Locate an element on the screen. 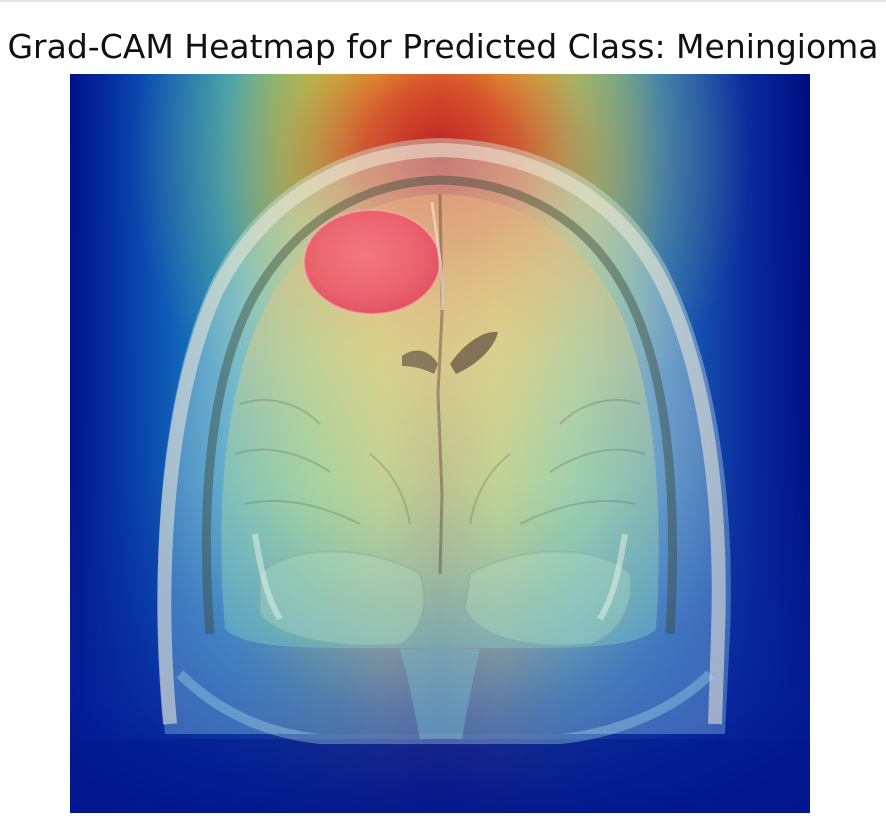  cell-top-divider is located at coordinates (443, 1).